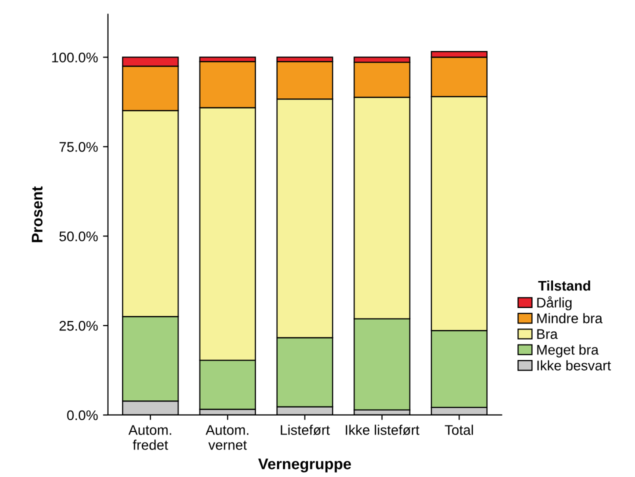  Describe the element at coordinates (79, 147) in the screenshot. I see `y-tick-label: 75.0%` at that location.